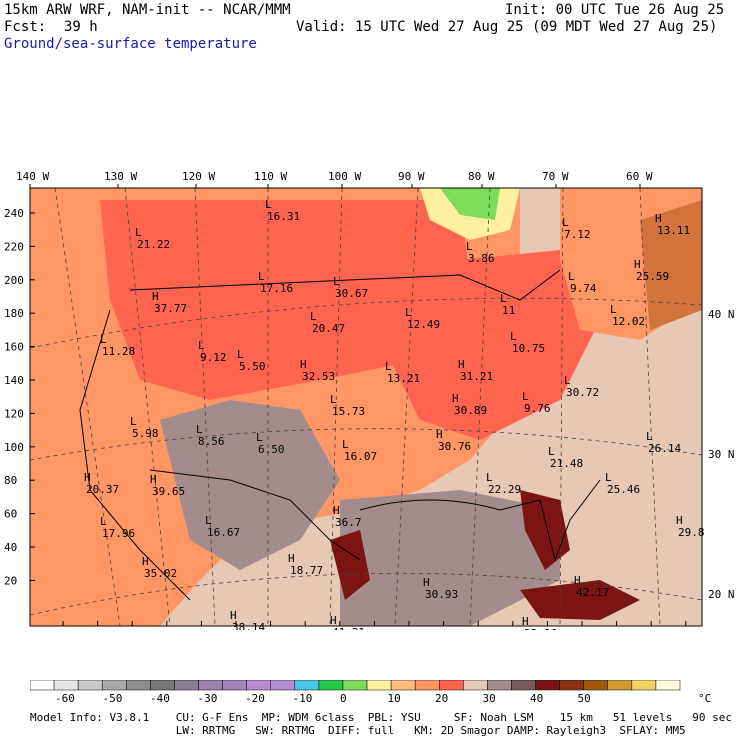 The height and width of the screenshot is (740, 740). I want to click on extreme-marker: L10.75, so click(527, 342).